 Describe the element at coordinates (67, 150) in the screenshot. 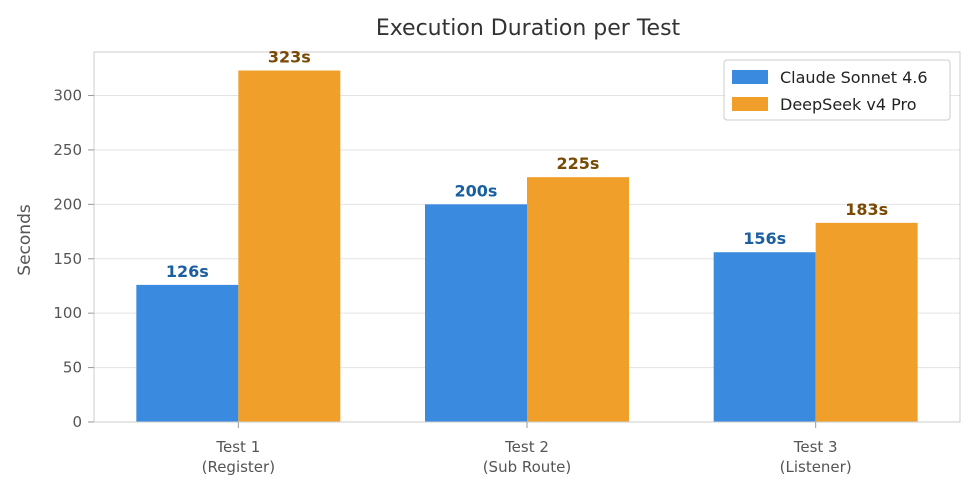

I see `y-tick-label-250: 250` at that location.